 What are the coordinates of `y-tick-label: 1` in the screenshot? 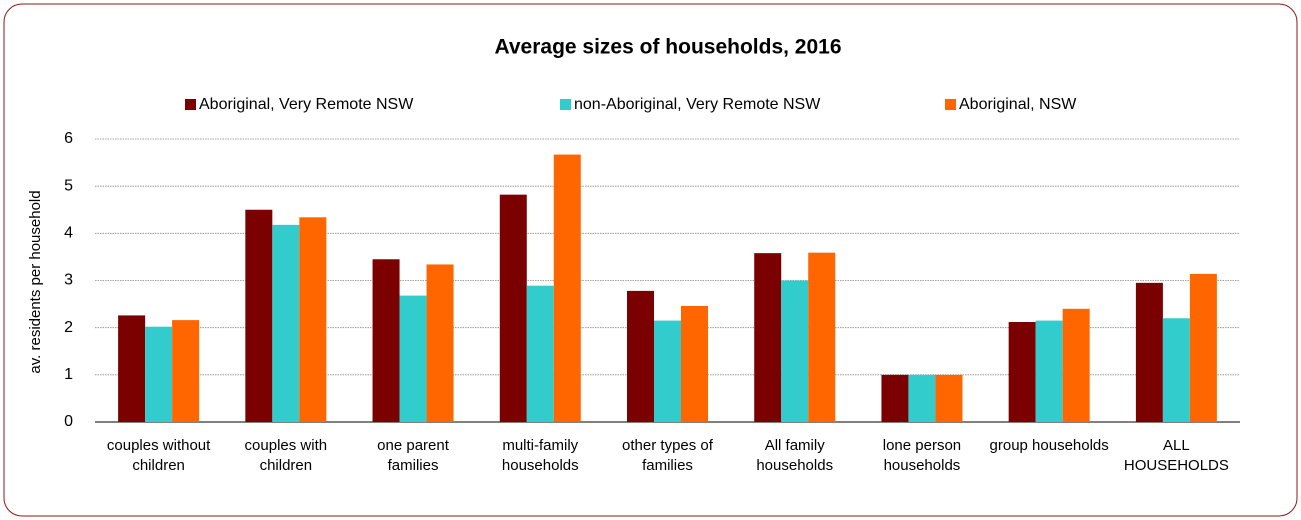 It's located at (68, 374).